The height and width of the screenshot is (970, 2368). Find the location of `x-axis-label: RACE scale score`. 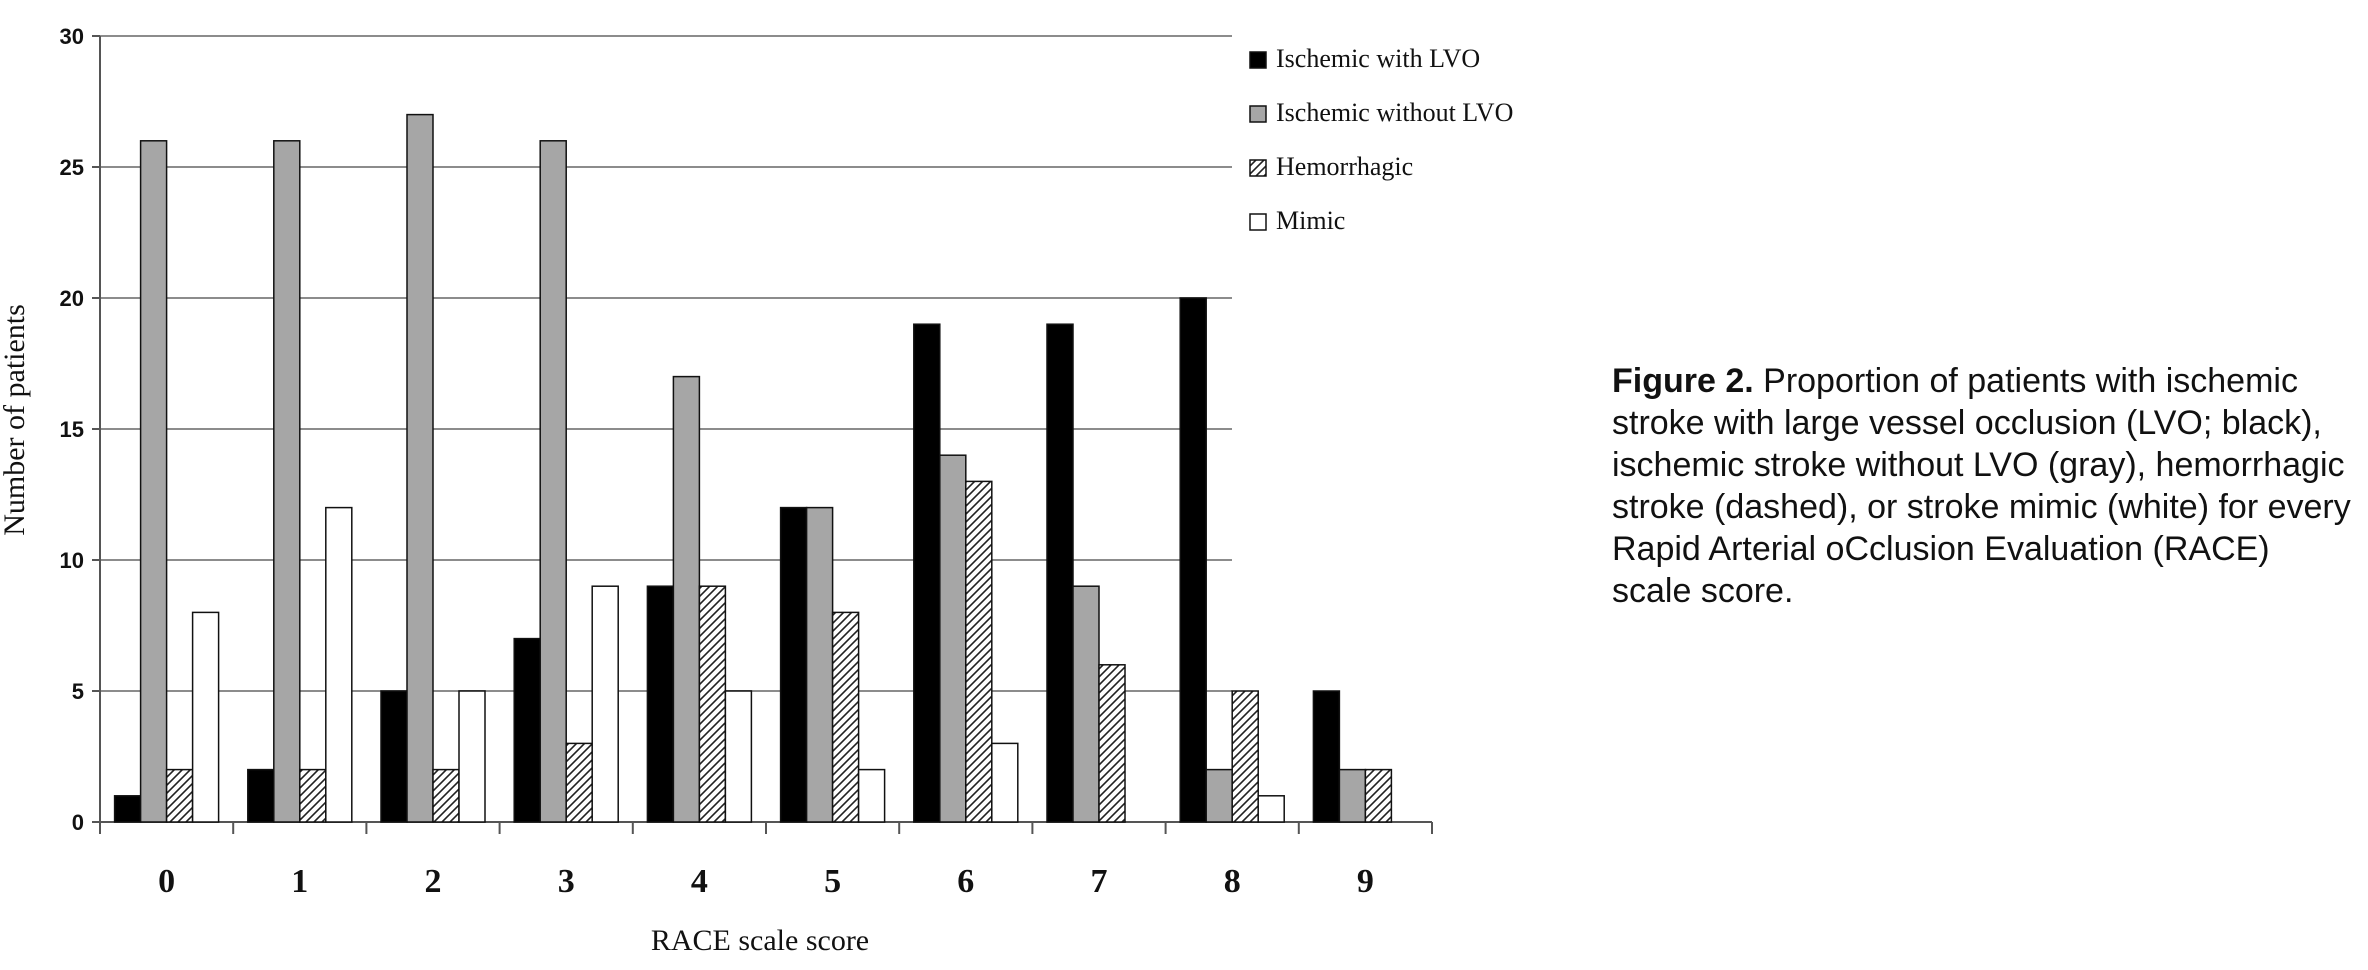

x-axis-label: RACE scale score is located at coordinates (760, 940).